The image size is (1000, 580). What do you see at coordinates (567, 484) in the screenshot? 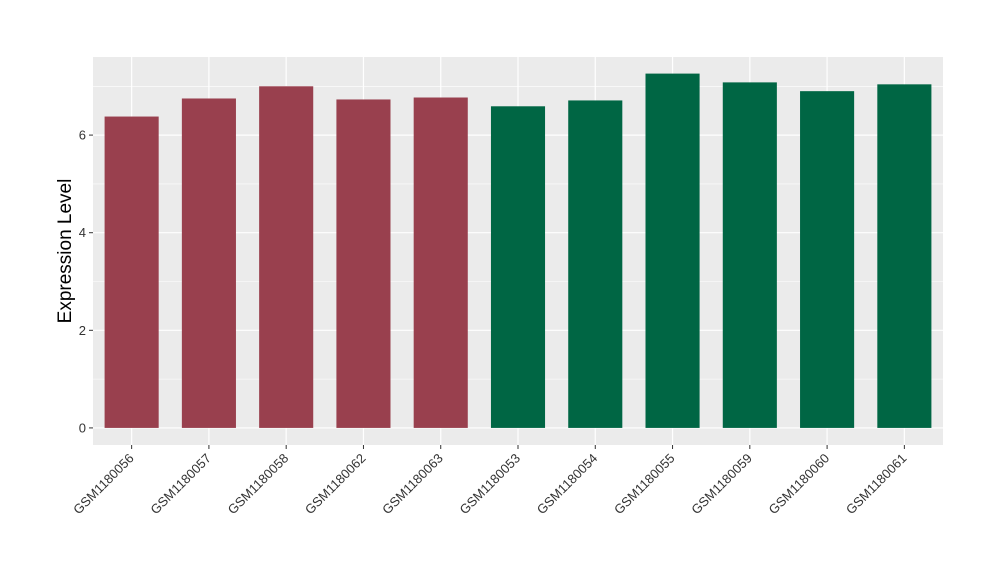
I see `x-tick-label: GSM1180054` at bounding box center [567, 484].